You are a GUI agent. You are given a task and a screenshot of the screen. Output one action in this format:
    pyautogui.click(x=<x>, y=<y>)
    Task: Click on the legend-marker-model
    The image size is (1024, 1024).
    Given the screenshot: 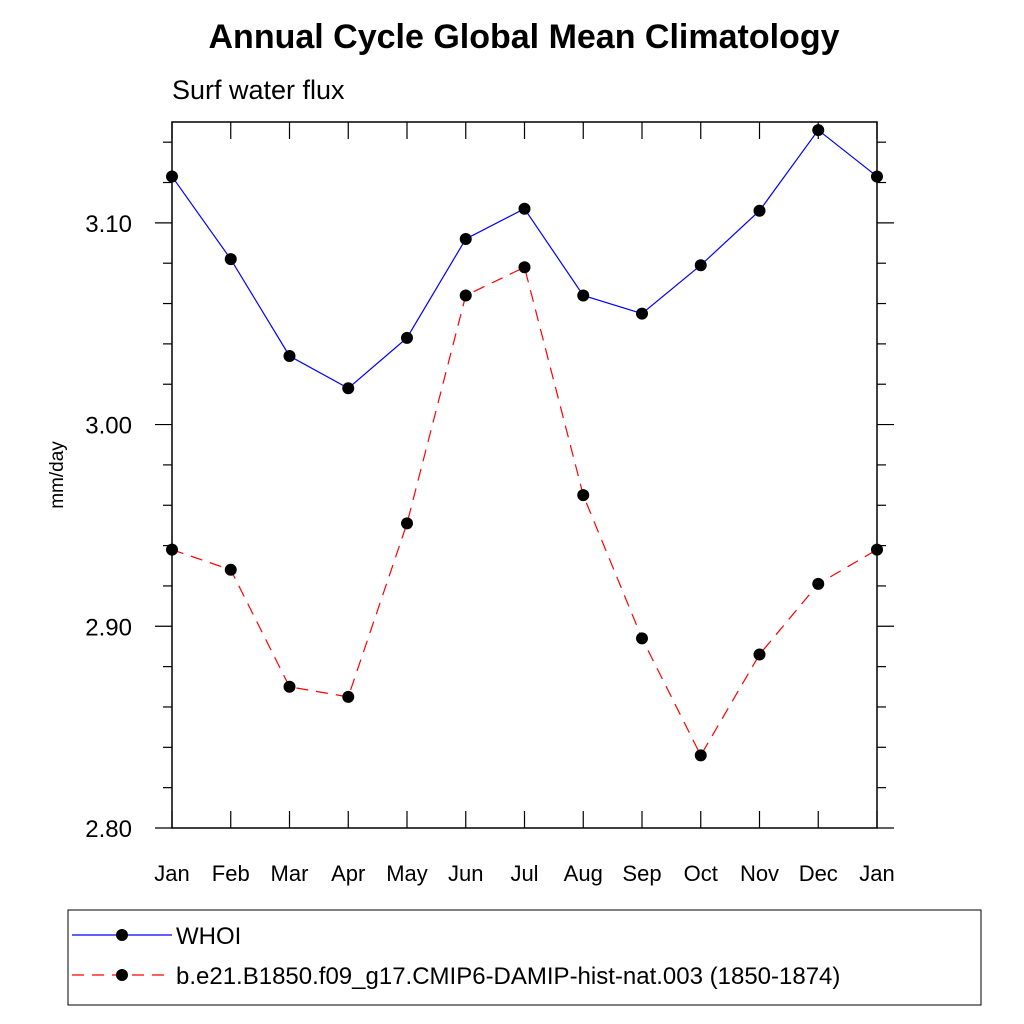 What is the action you would take?
    pyautogui.click(x=122, y=975)
    